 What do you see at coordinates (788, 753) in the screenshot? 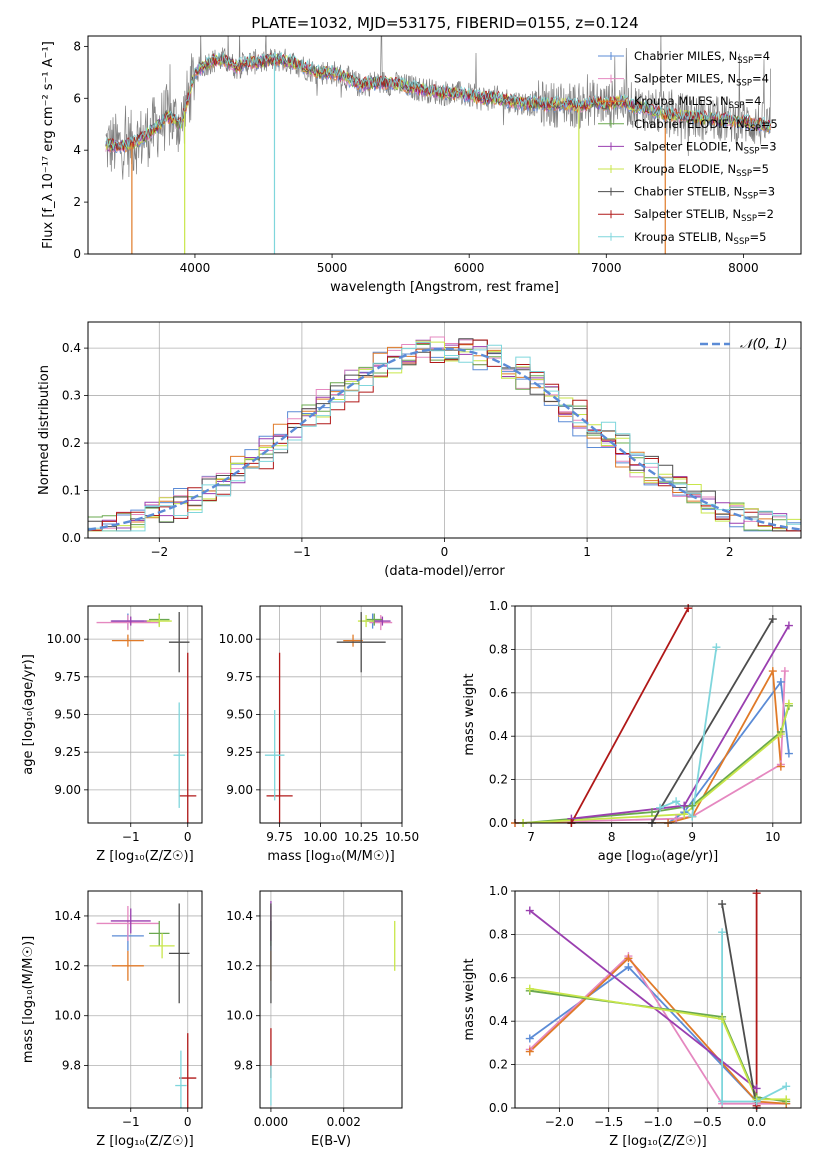
I see `weight-marker-chabrier_miles` at bounding box center [788, 753].